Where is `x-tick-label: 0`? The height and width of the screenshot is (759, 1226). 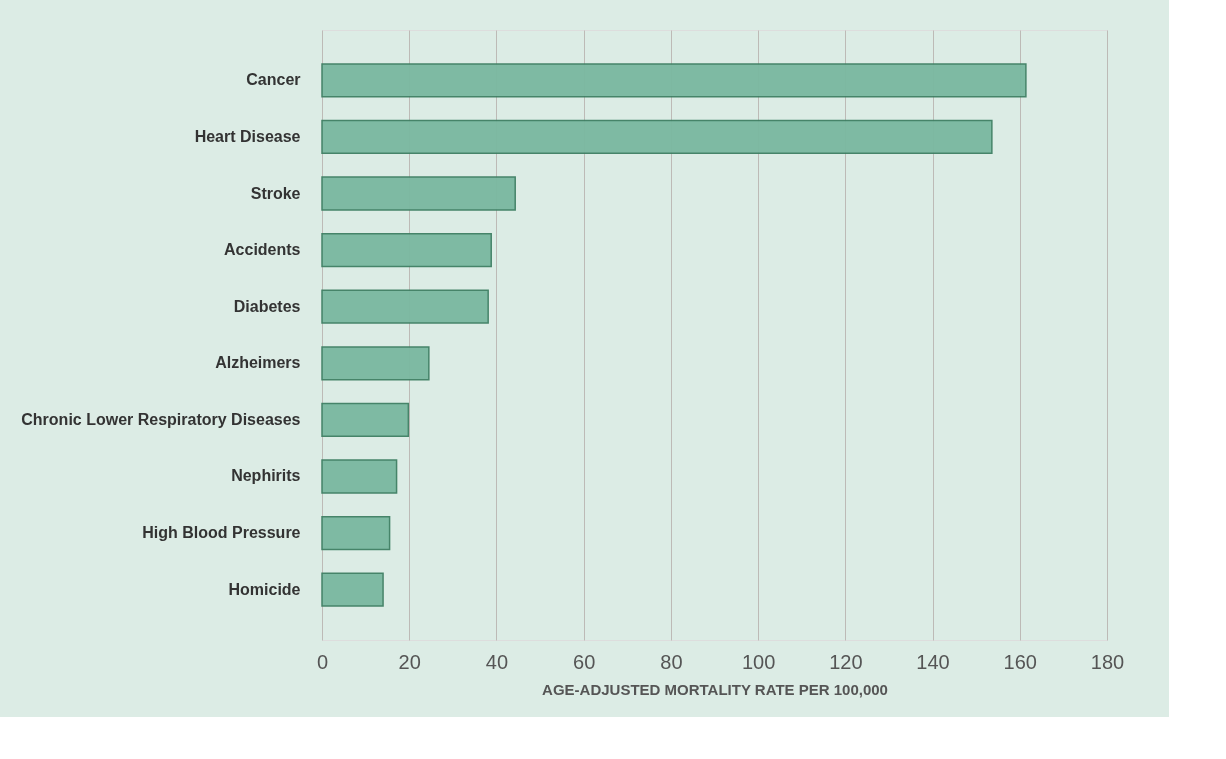 x-tick-label: 0 is located at coordinates (322, 661).